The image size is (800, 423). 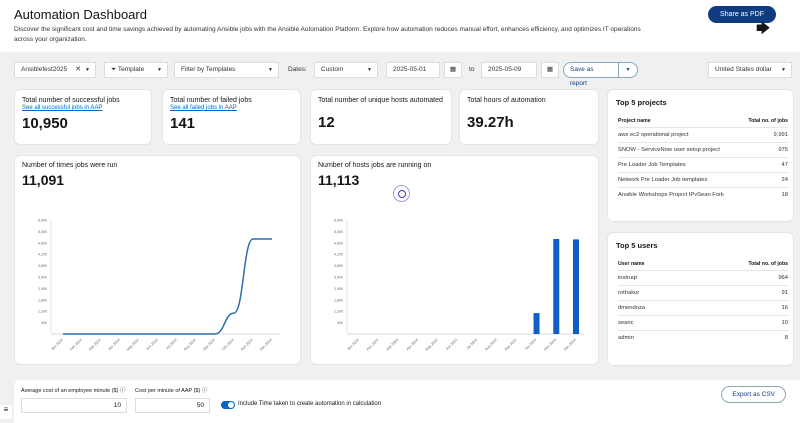 I want to click on users-row: instruqt 964, so click(x=703, y=278).